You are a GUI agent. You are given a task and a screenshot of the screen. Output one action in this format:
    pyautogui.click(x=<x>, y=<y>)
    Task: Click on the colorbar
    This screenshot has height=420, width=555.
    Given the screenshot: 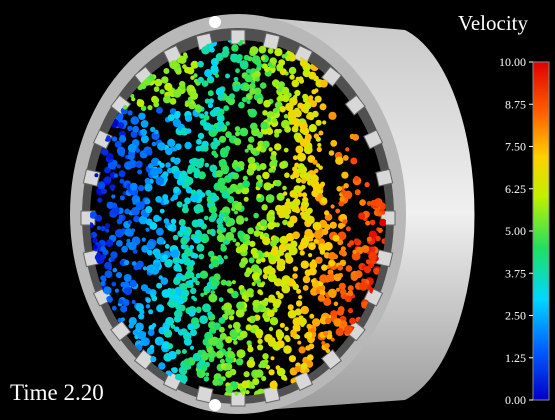 What is the action you would take?
    pyautogui.click(x=541, y=231)
    